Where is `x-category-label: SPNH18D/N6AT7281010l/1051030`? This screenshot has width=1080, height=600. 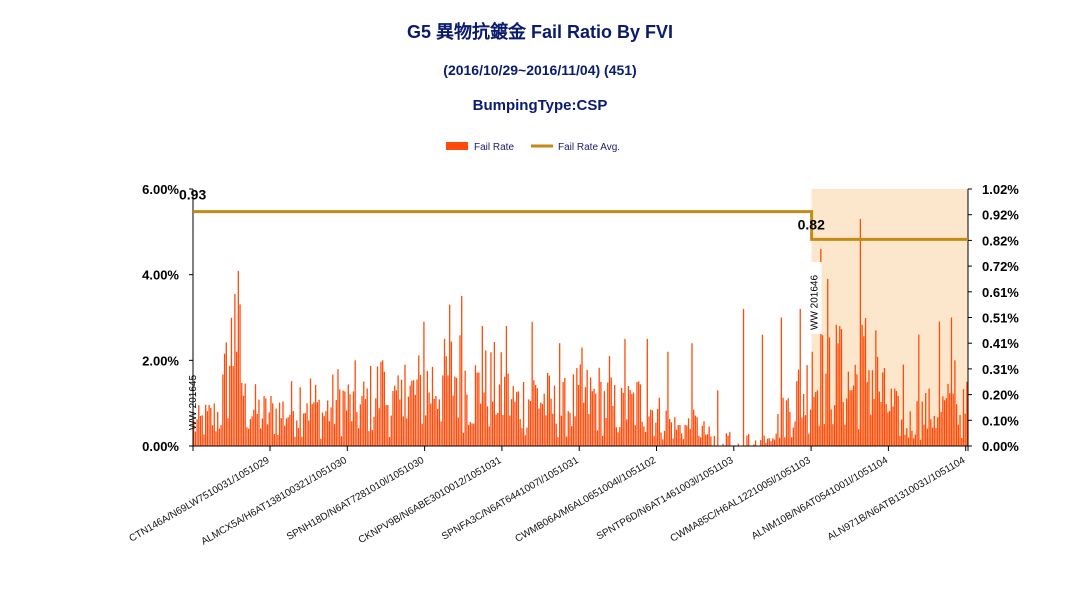
x-category-label: SPNH18D/N6AT7281010l/1051030 is located at coordinates (355, 499).